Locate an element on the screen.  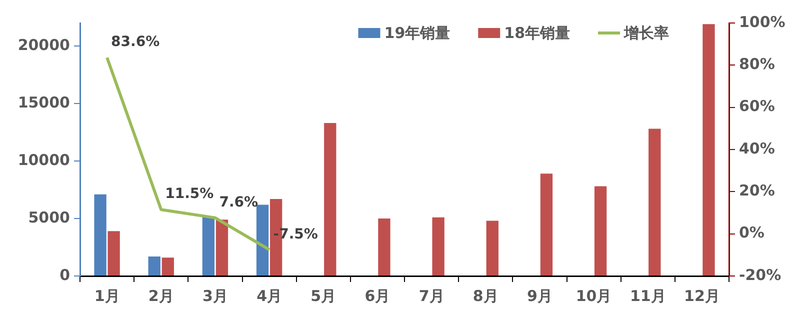
x-tick-label: 2月 is located at coordinates (161, 295).